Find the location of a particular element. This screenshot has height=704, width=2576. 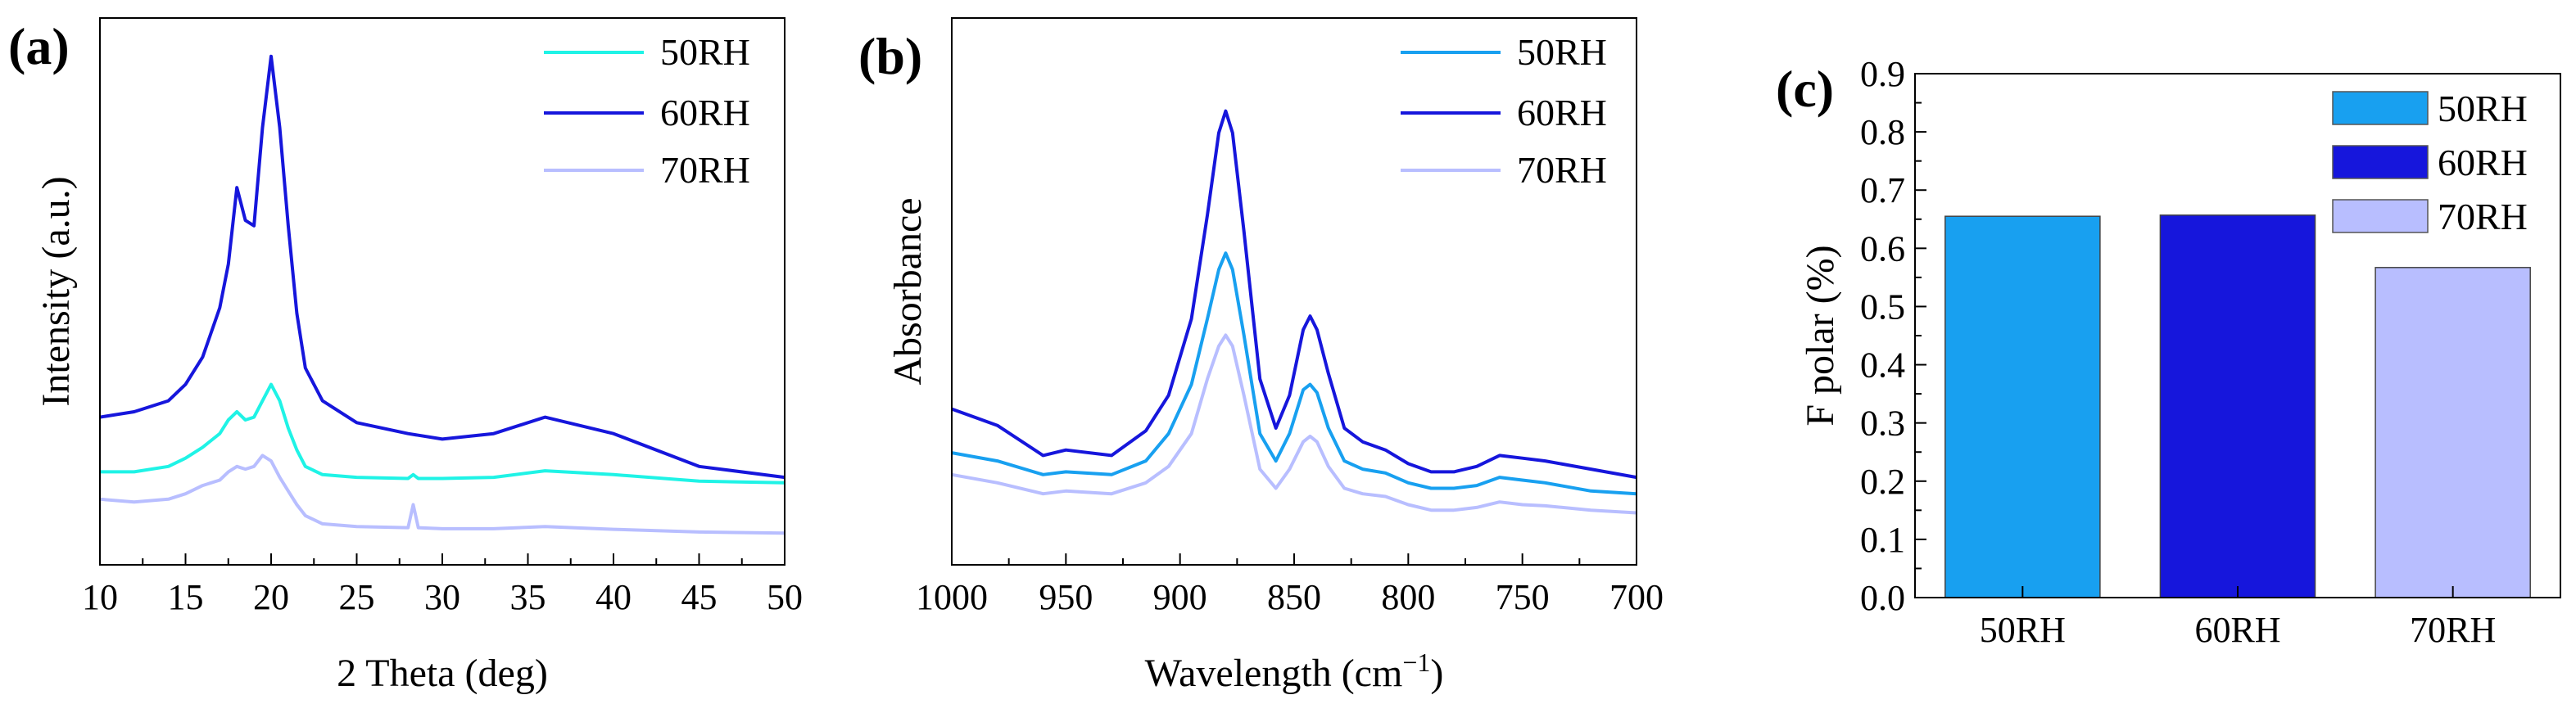

y-tick-label: 0.5 is located at coordinates (1882, 307).